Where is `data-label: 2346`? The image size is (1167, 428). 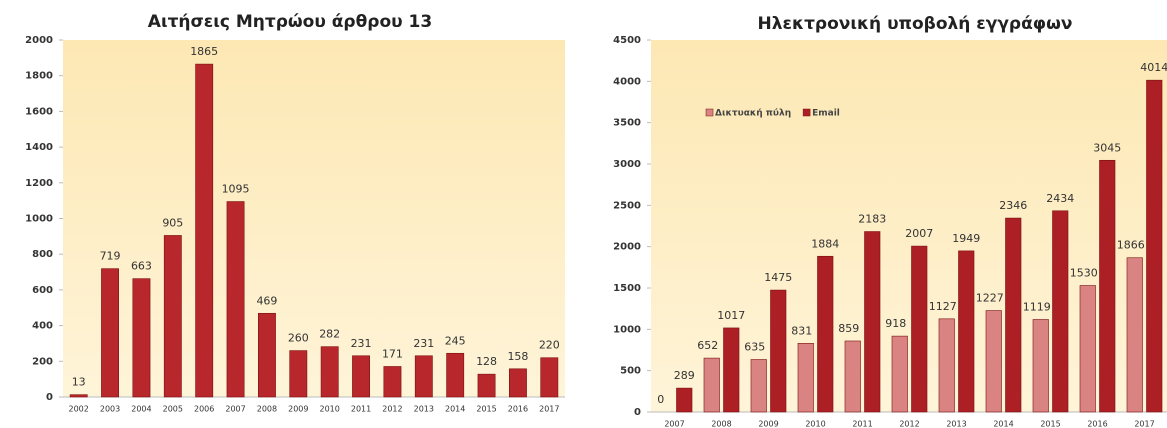
data-label: 2346 is located at coordinates (1013, 205).